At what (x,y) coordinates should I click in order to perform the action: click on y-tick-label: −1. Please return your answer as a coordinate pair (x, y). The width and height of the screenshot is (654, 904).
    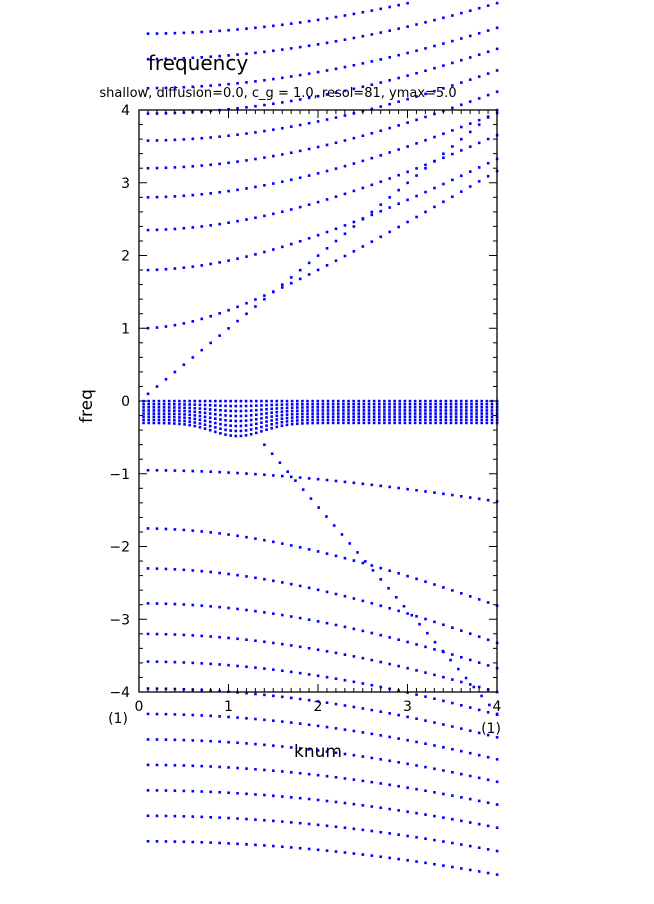
    Looking at the image, I should click on (119, 475).